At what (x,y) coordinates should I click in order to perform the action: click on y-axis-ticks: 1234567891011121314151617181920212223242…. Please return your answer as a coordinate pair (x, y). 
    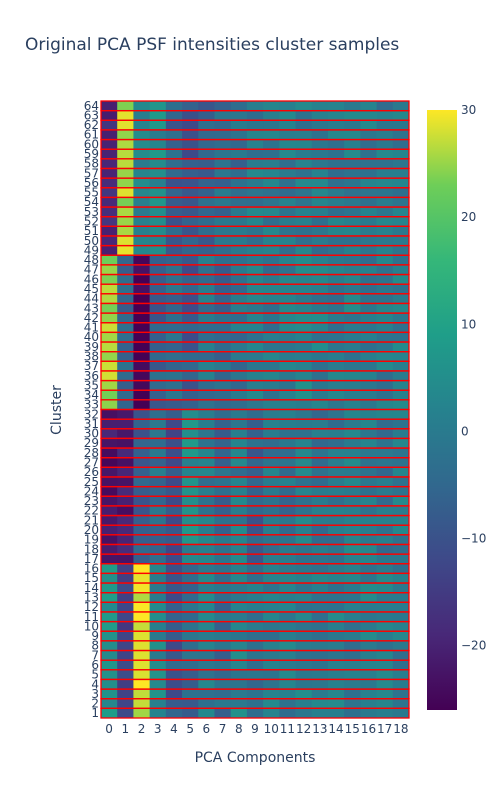
    Looking at the image, I should click on (91, 409).